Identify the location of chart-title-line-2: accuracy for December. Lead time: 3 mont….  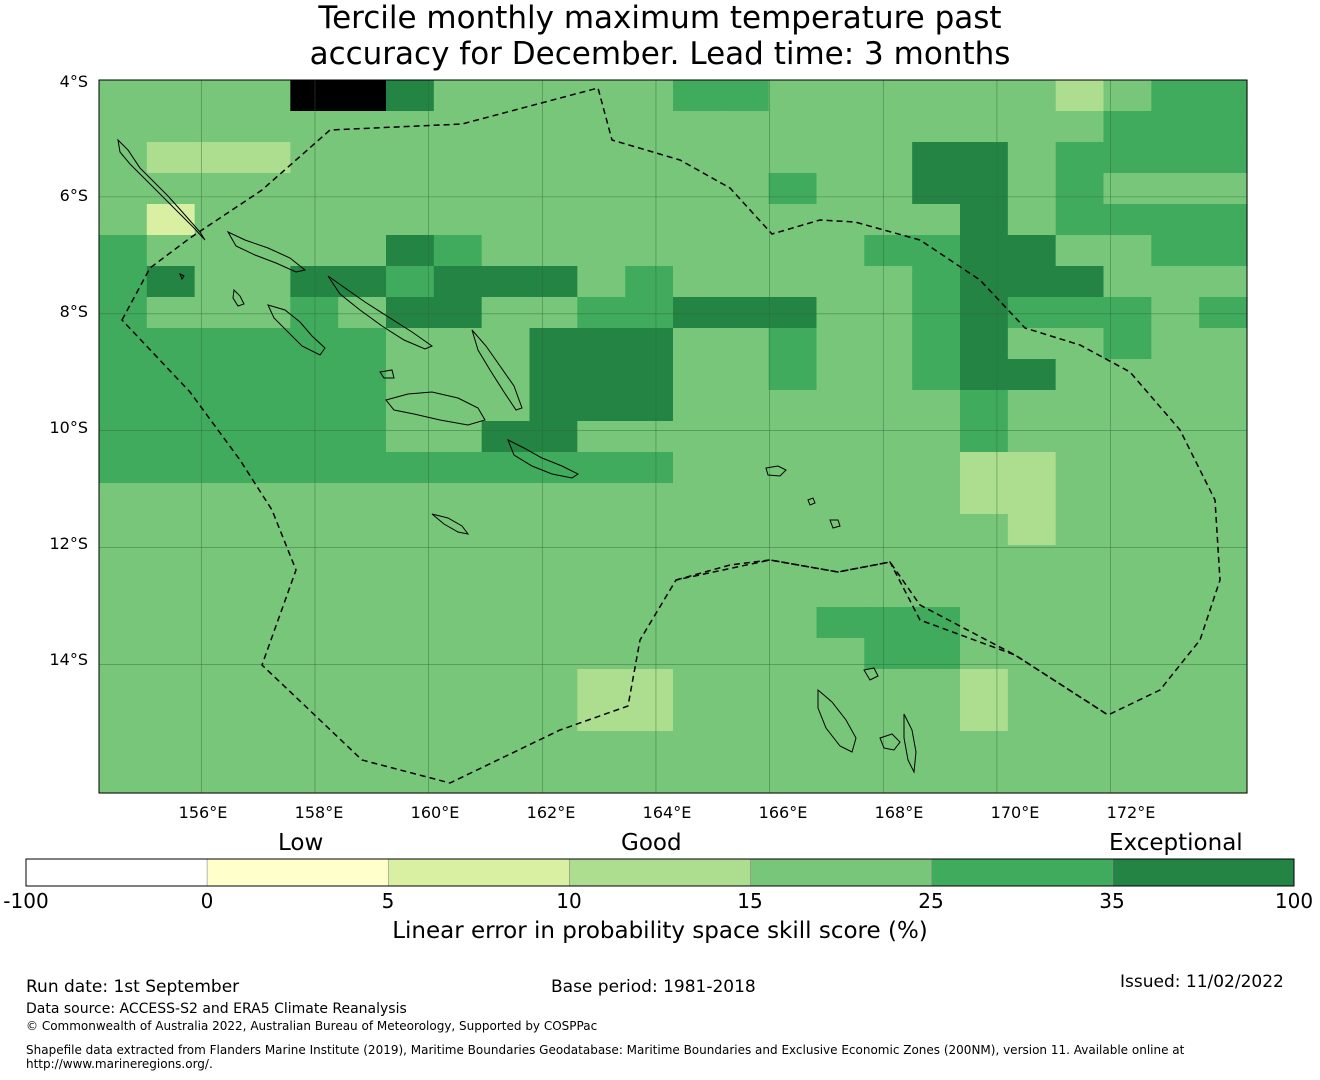
(660, 54).